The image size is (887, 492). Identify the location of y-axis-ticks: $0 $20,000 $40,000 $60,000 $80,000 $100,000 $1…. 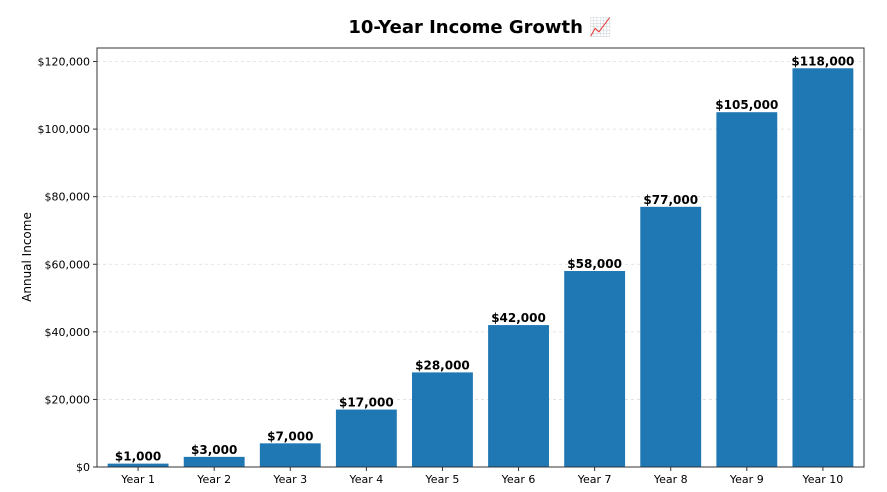
(67, 265).